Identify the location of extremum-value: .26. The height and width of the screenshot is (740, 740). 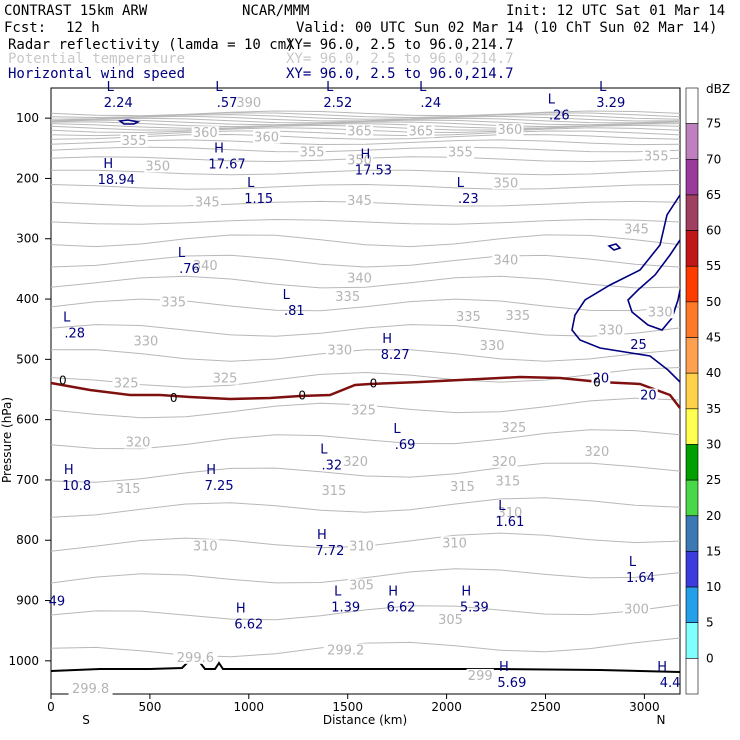
(559, 116).